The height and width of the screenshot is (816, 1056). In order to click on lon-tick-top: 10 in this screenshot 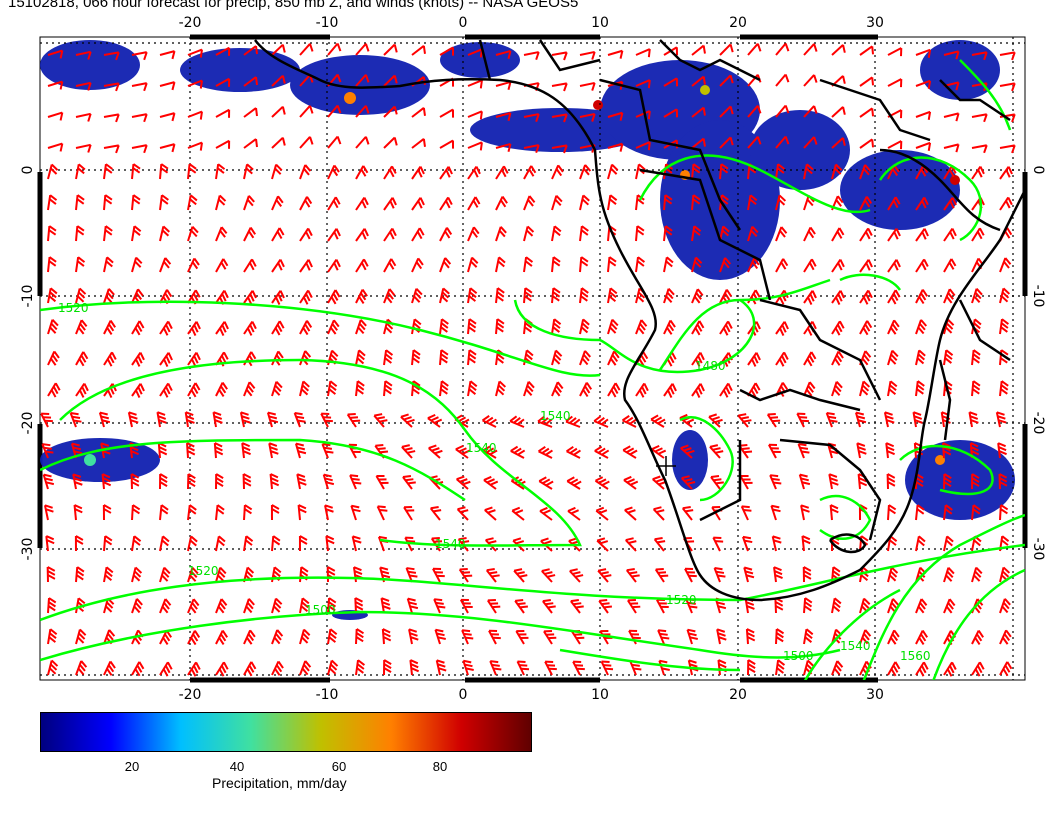, I will do `click(600, 23)`.